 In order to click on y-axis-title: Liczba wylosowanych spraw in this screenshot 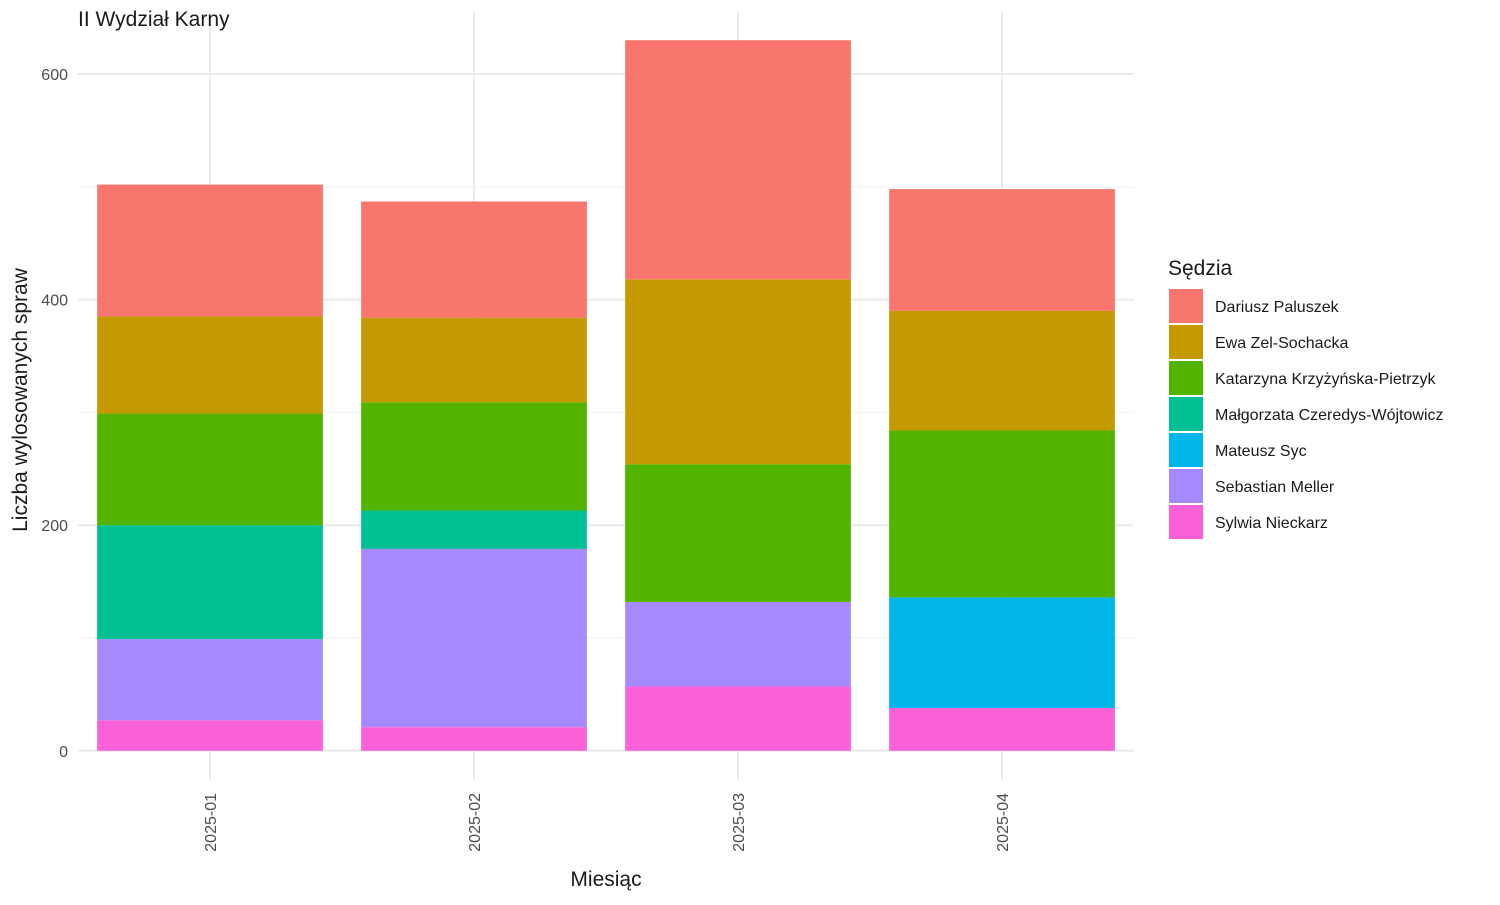, I will do `click(20, 399)`.